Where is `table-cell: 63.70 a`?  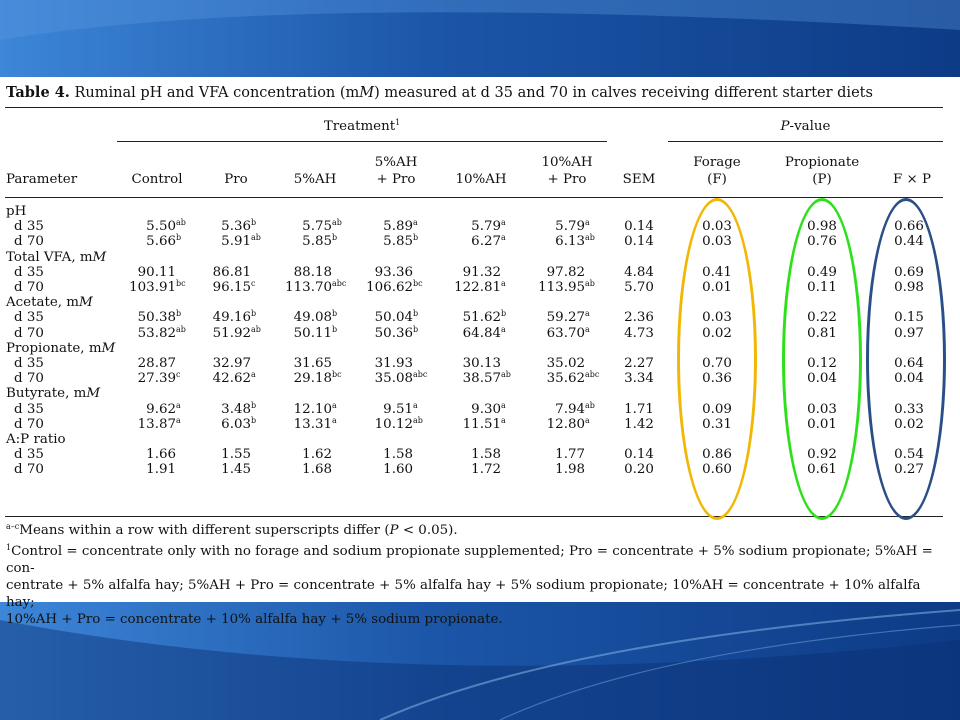
table-cell: 63.70 a is located at coordinates (568, 332).